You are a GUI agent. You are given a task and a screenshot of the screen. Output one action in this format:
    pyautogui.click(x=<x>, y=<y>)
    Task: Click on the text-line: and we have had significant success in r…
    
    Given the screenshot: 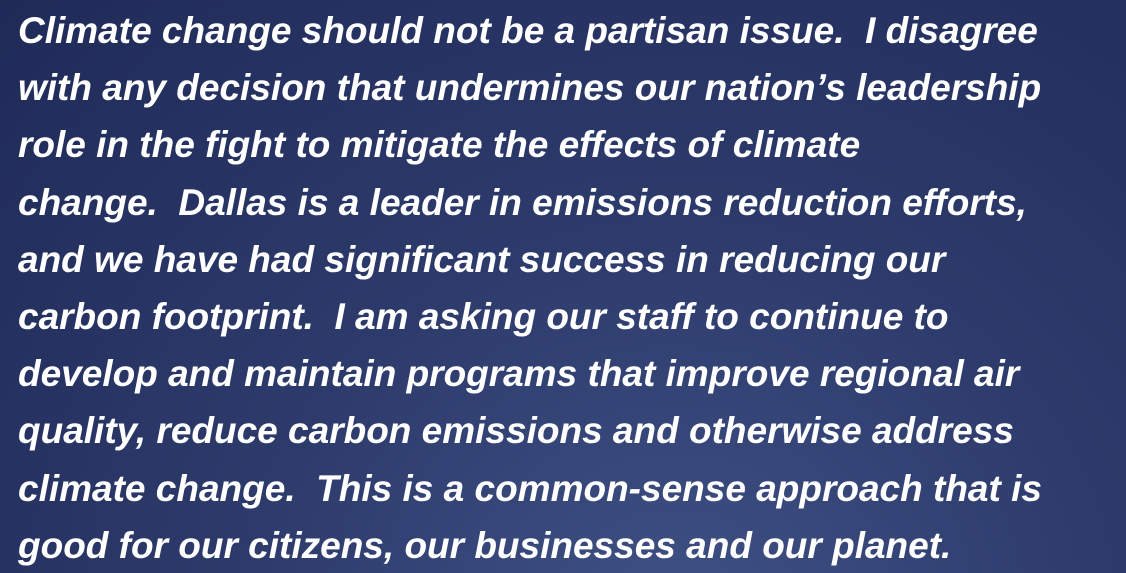 What is the action you would take?
    pyautogui.click(x=482, y=259)
    